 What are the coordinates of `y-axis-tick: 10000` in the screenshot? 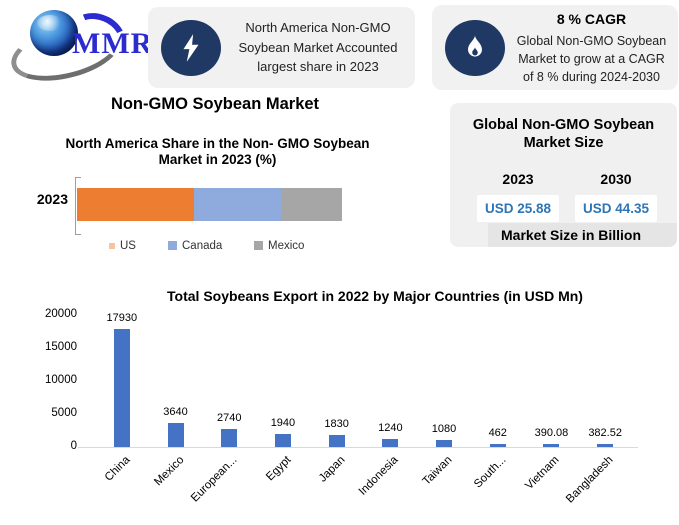 It's located at (61, 380).